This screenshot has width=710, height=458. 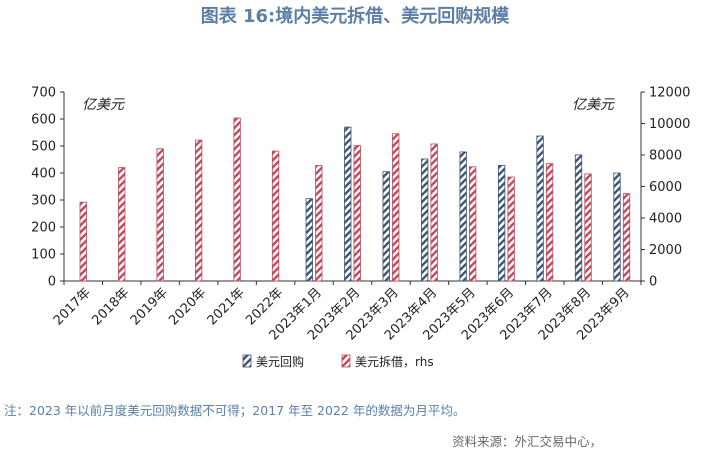 I want to click on right-tick-label: 4000, so click(x=665, y=219).